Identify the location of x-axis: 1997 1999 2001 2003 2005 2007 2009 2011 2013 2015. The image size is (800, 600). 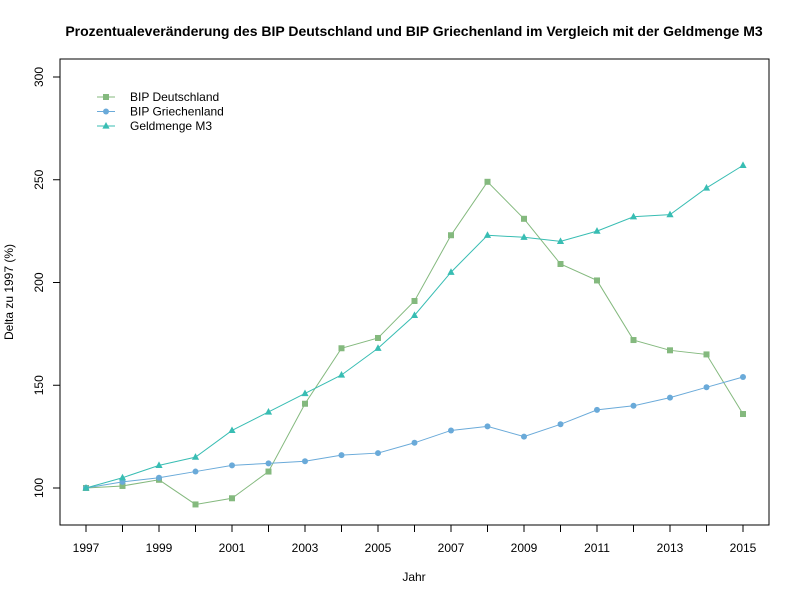
(415, 539).